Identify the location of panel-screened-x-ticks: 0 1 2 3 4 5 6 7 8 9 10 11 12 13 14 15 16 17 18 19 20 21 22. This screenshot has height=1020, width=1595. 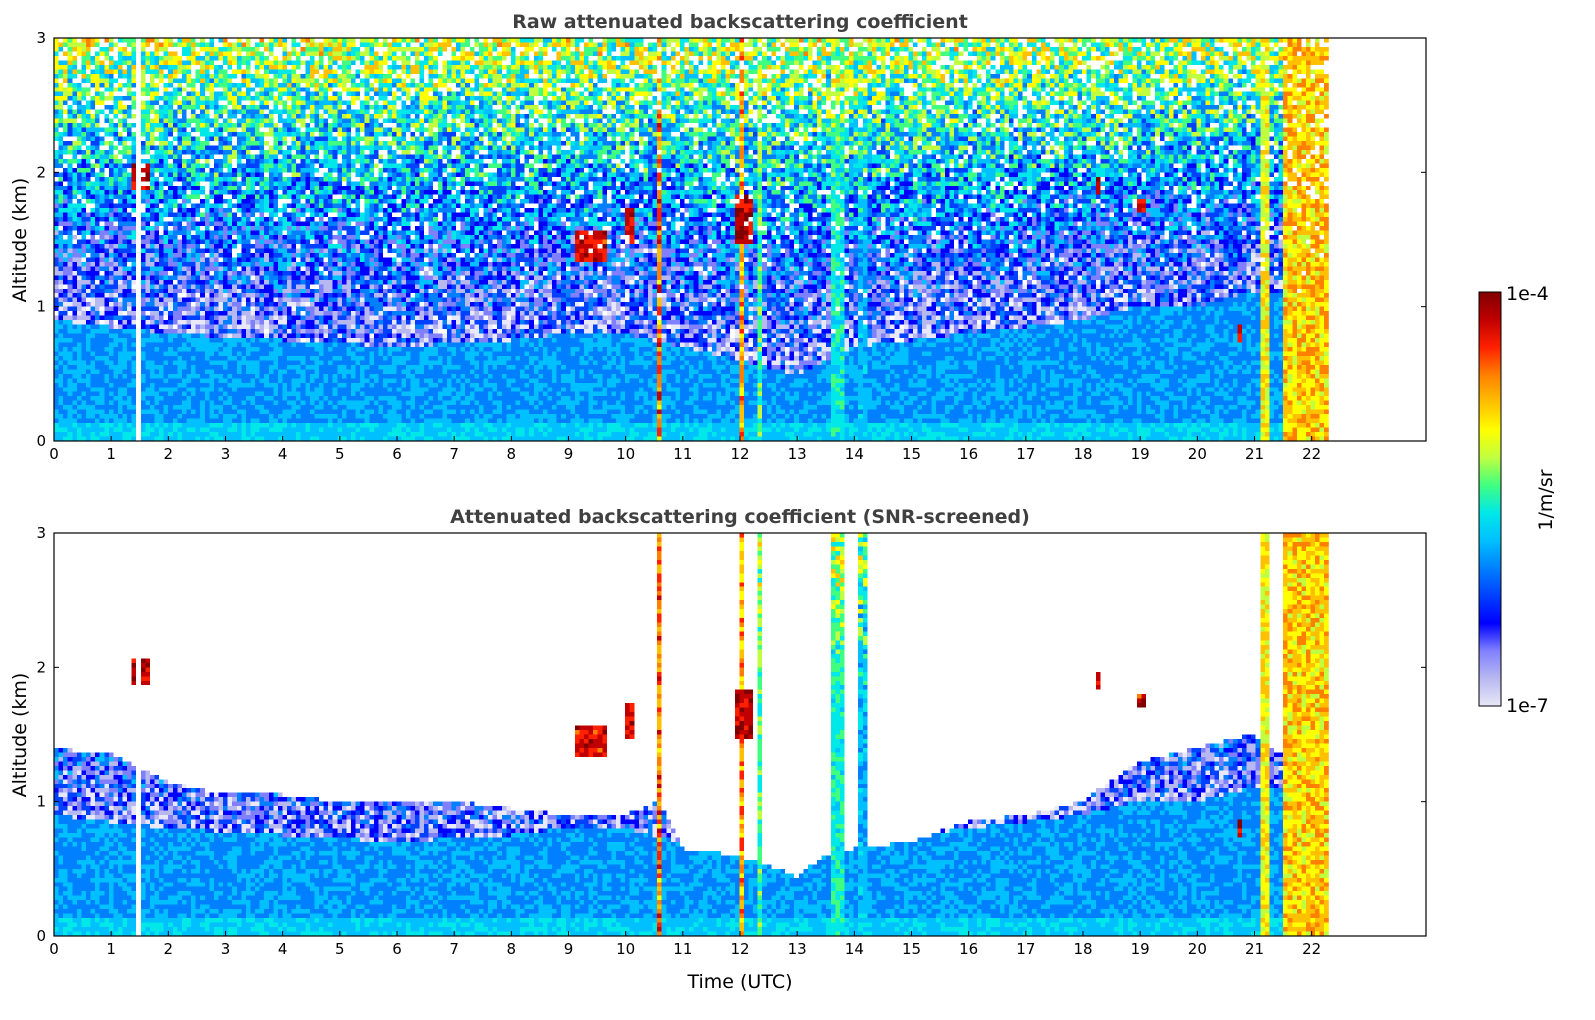
(685, 944).